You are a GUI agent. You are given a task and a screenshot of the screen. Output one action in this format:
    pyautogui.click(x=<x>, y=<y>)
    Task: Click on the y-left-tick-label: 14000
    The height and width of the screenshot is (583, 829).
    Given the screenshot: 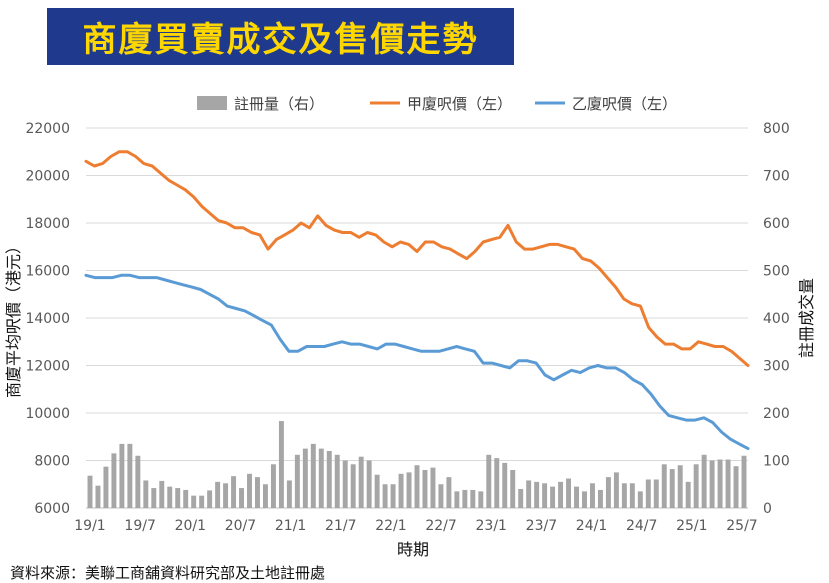 What is the action you would take?
    pyautogui.click(x=47, y=319)
    